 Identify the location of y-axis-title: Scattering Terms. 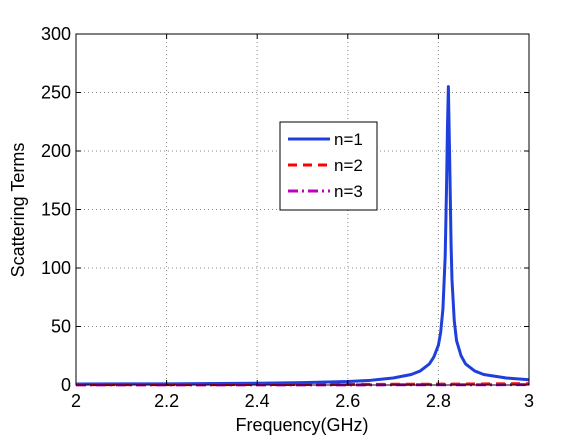
(18, 210).